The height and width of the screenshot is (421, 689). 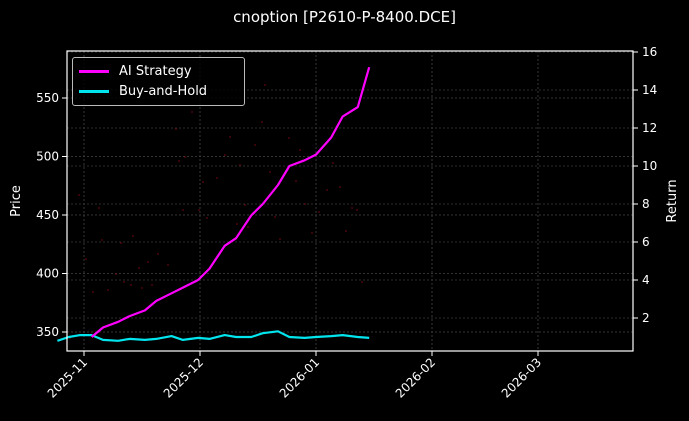 I want to click on svg-text: 2025-11, so click(x=67, y=377).